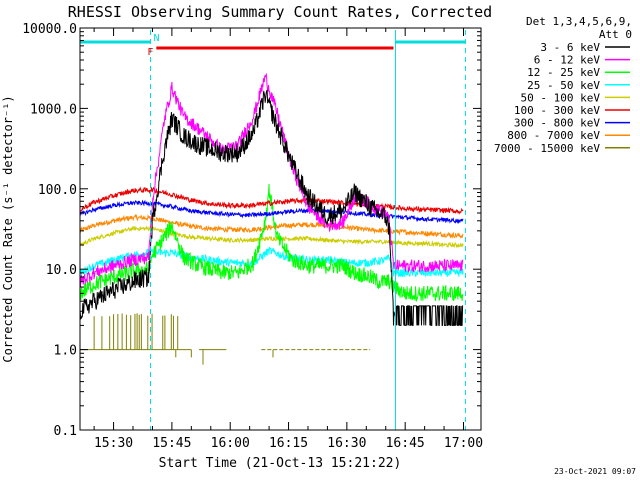 This screenshot has height=484, width=640. What do you see at coordinates (280, 463) in the screenshot?
I see `x-axis-label: Start Time (21-Oct-13 15:21:22)` at bounding box center [280, 463].